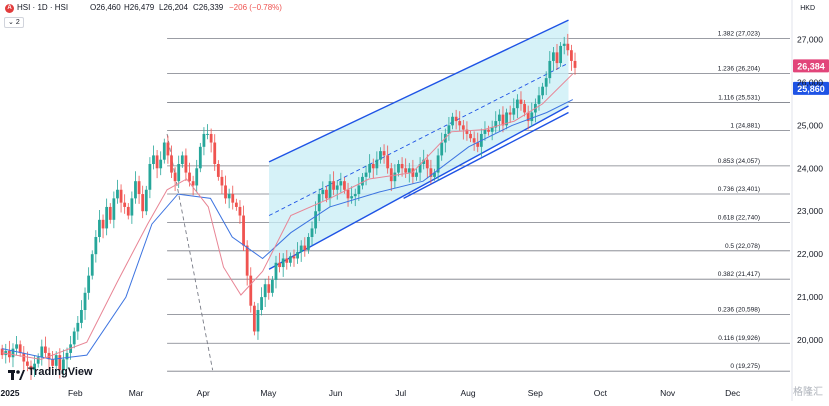  Describe the element at coordinates (208, 7) in the screenshot. I see `ohlc-close: C26,339` at that location.